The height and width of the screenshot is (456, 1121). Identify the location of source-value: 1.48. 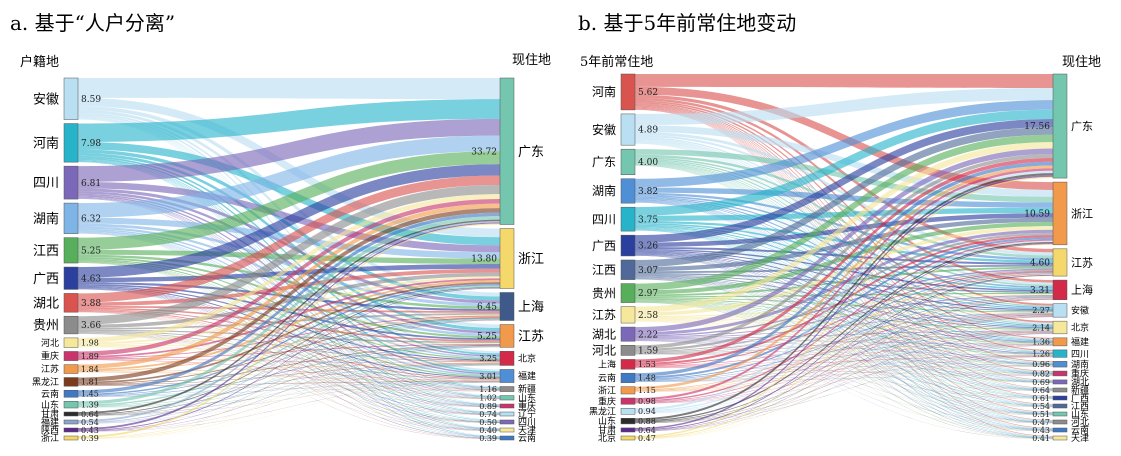
(647, 378).